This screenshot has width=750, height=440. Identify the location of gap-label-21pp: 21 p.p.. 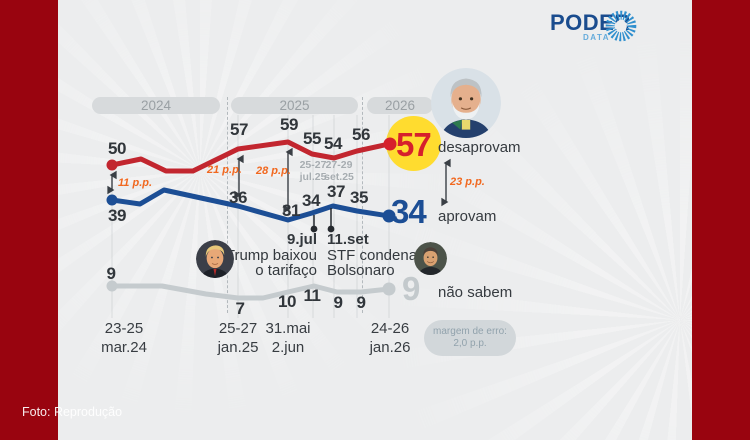
(224, 170).